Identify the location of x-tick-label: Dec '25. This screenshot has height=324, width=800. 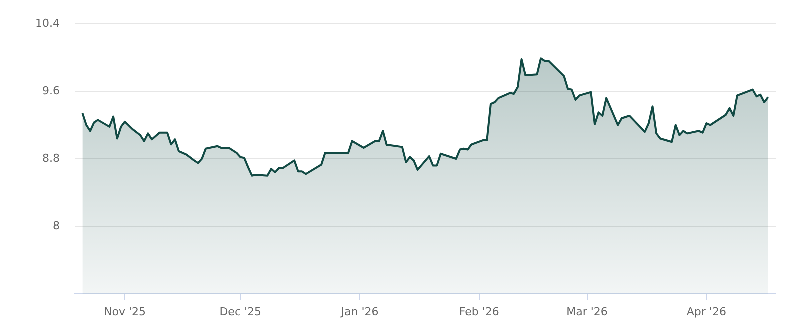
(241, 311).